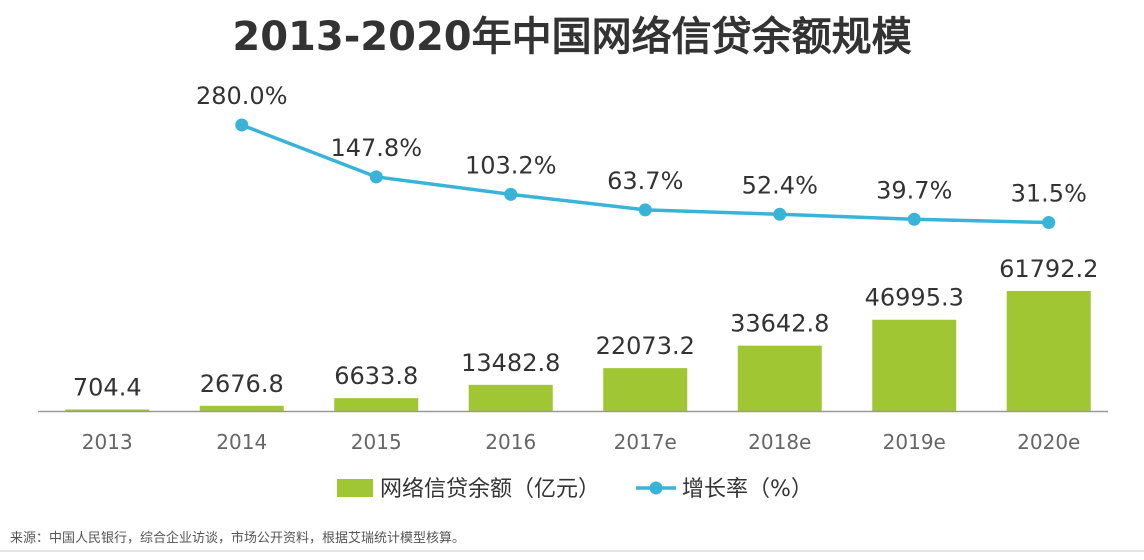  I want to click on bar-value-label: 22073.2, so click(645, 346).